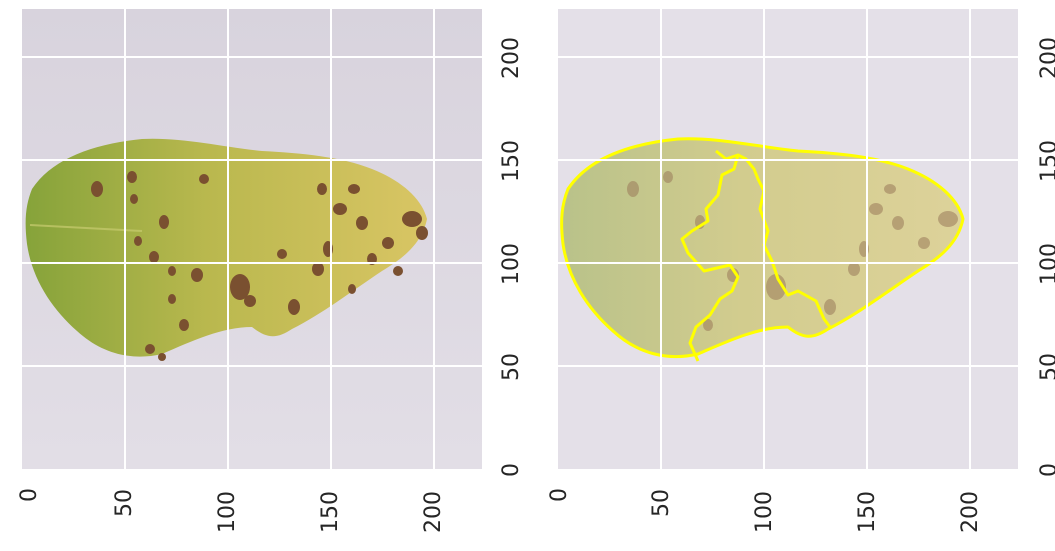 The height and width of the screenshot is (551, 1055). Describe the element at coordinates (1046, 470) in the screenshot. I see `right-ytick-0: 0` at that location.